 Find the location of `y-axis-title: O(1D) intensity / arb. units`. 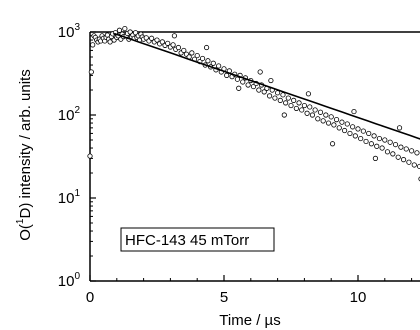

y-axis-title: O(1D) intensity / arb. units is located at coordinates (24, 154).